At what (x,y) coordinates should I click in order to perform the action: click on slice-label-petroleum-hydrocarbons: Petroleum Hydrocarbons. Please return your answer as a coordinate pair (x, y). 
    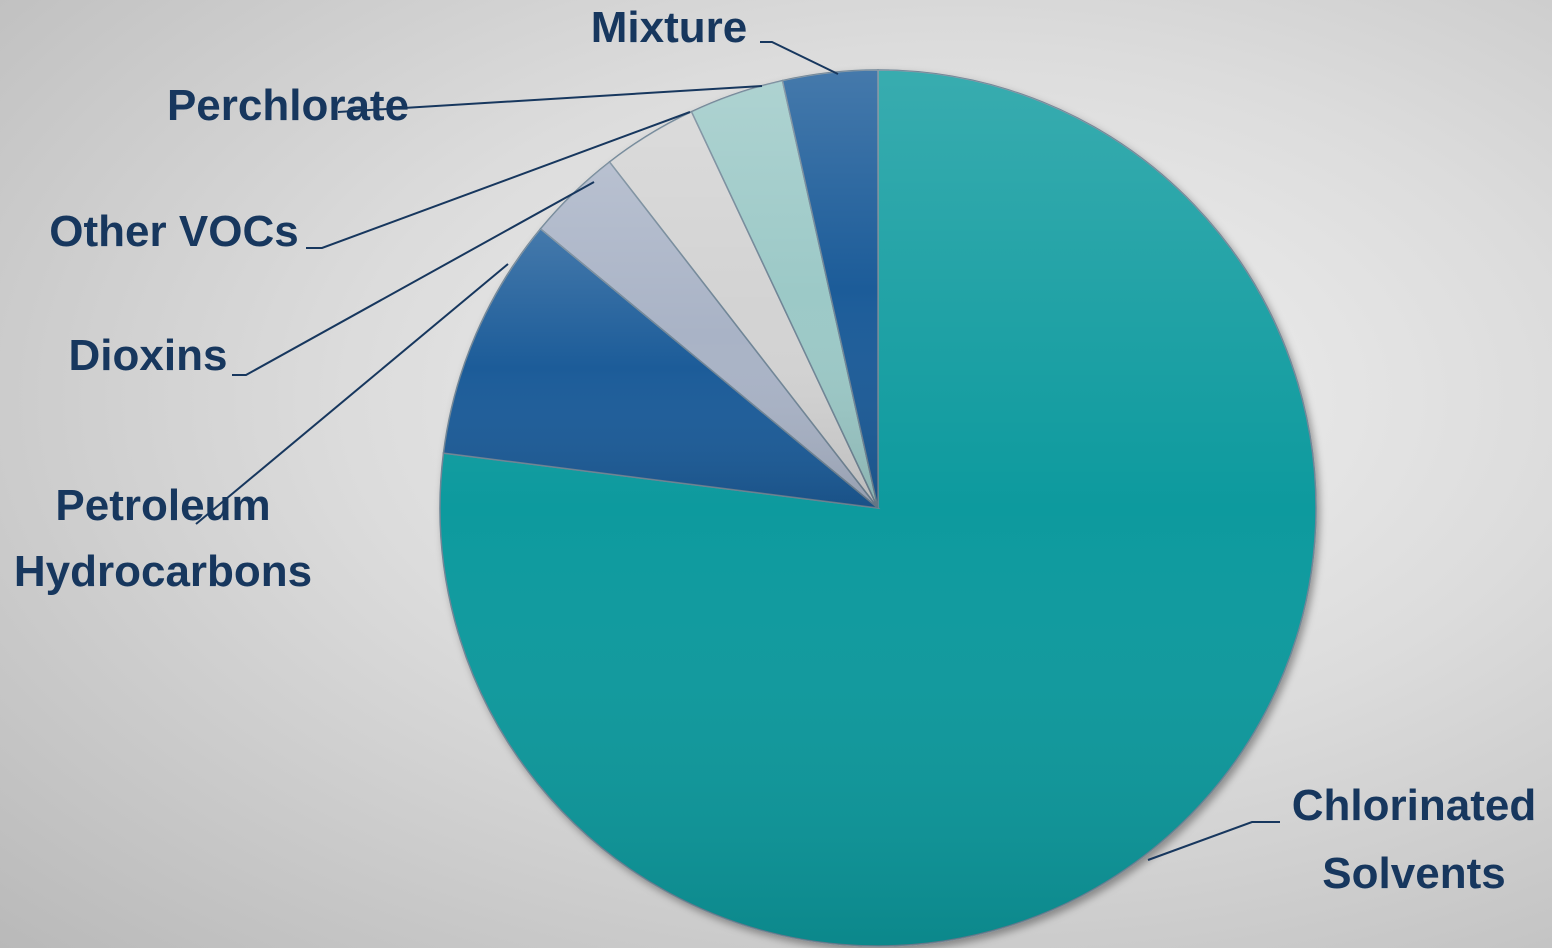
    Looking at the image, I should click on (163, 538).